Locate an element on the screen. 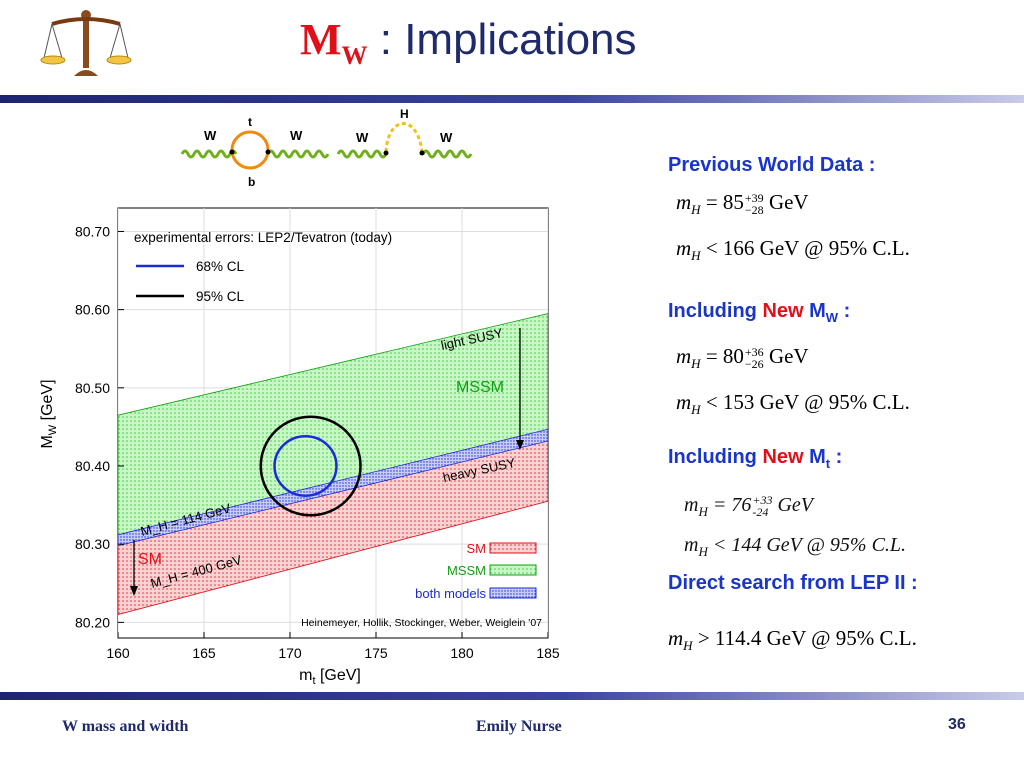 This screenshot has width=1024, height=768. bottom-rule is located at coordinates (512, 696).